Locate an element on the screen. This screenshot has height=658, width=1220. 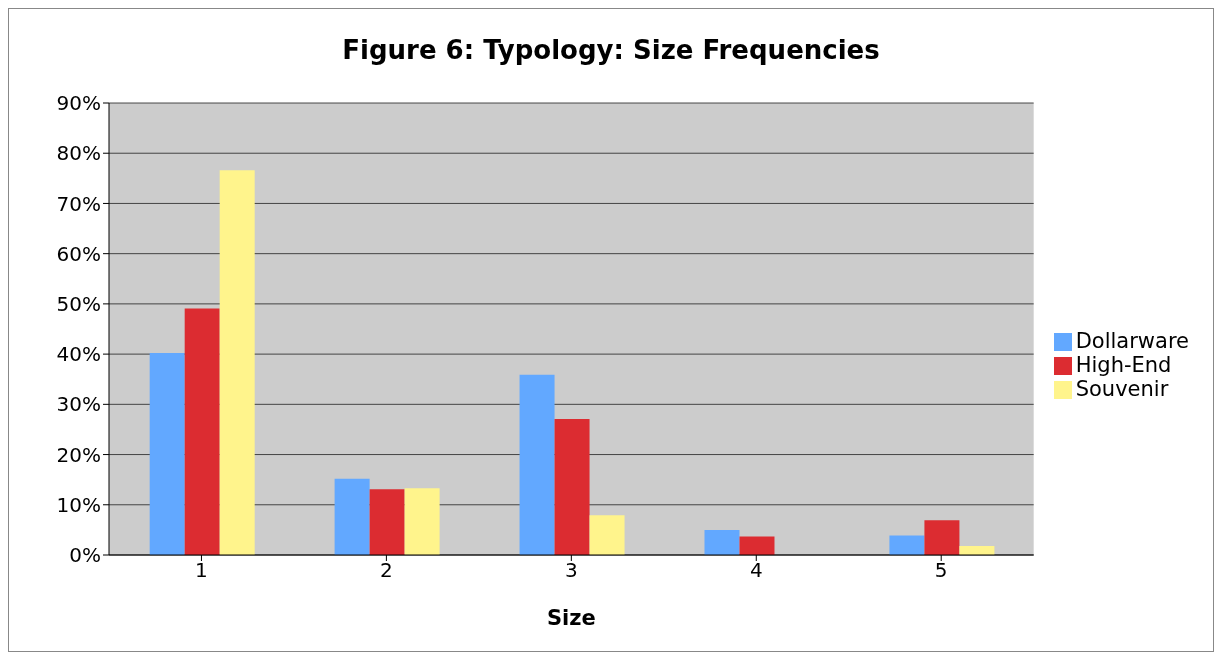
legend-label: Dollarware is located at coordinates (1132, 341).